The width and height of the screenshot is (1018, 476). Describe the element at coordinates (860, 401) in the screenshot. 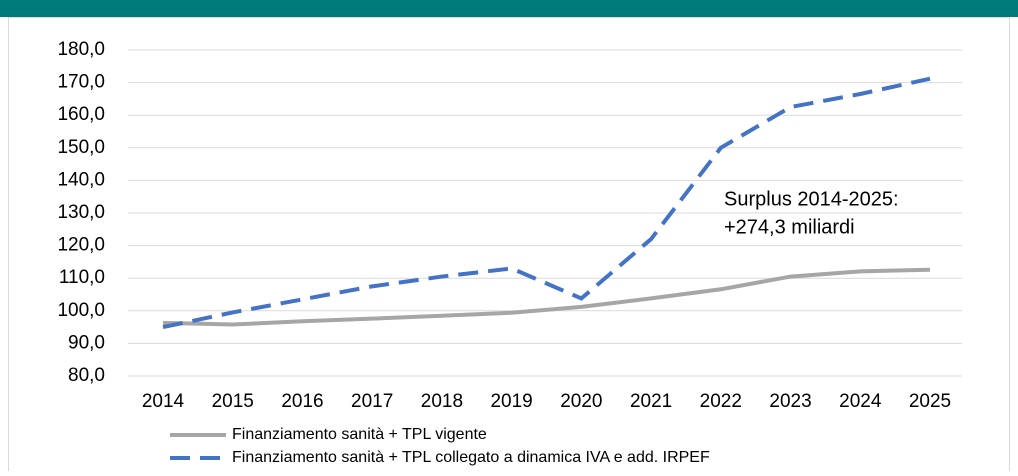

I see `x-tick-label: 2024` at that location.